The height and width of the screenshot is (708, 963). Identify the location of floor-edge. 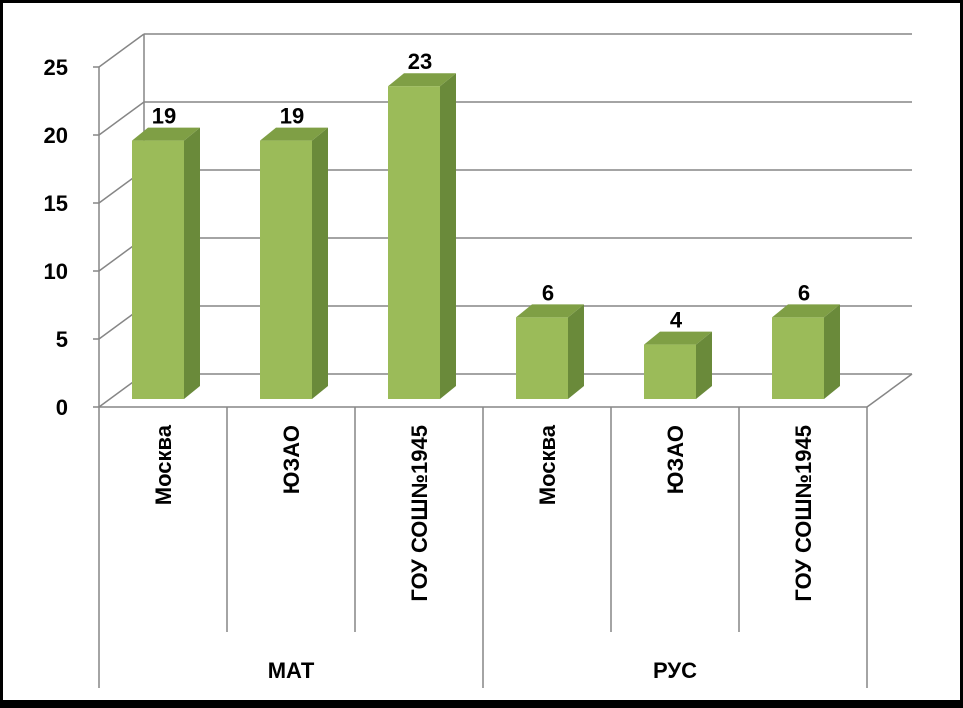
(889, 390).